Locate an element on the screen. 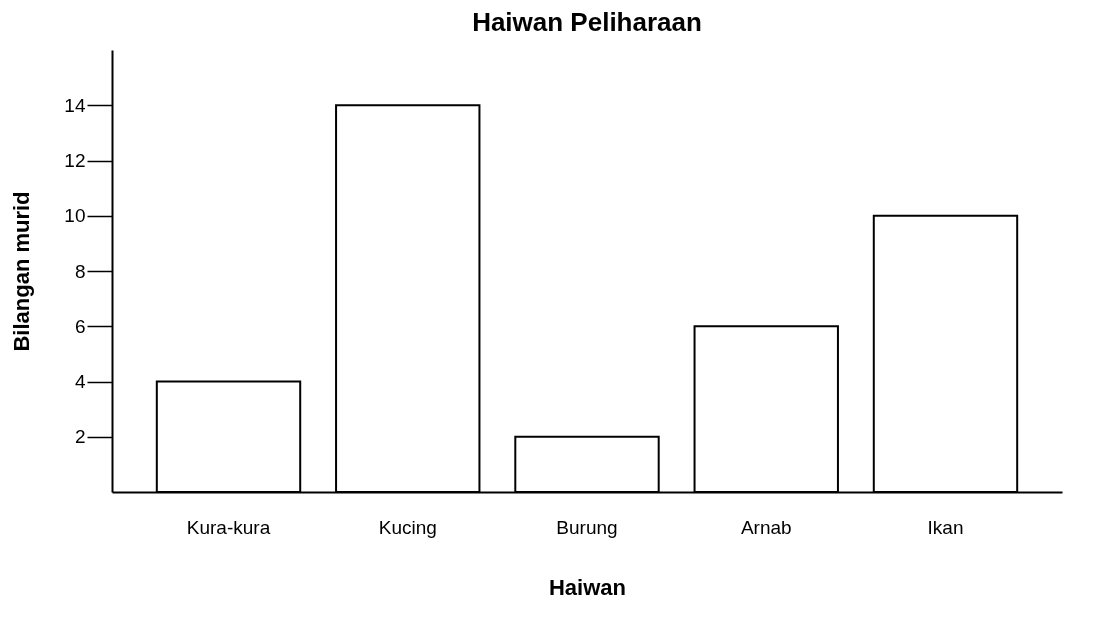 Image resolution: width=1107 pixels, height=630 pixels. x-tick-label: Kucing is located at coordinates (407, 527).